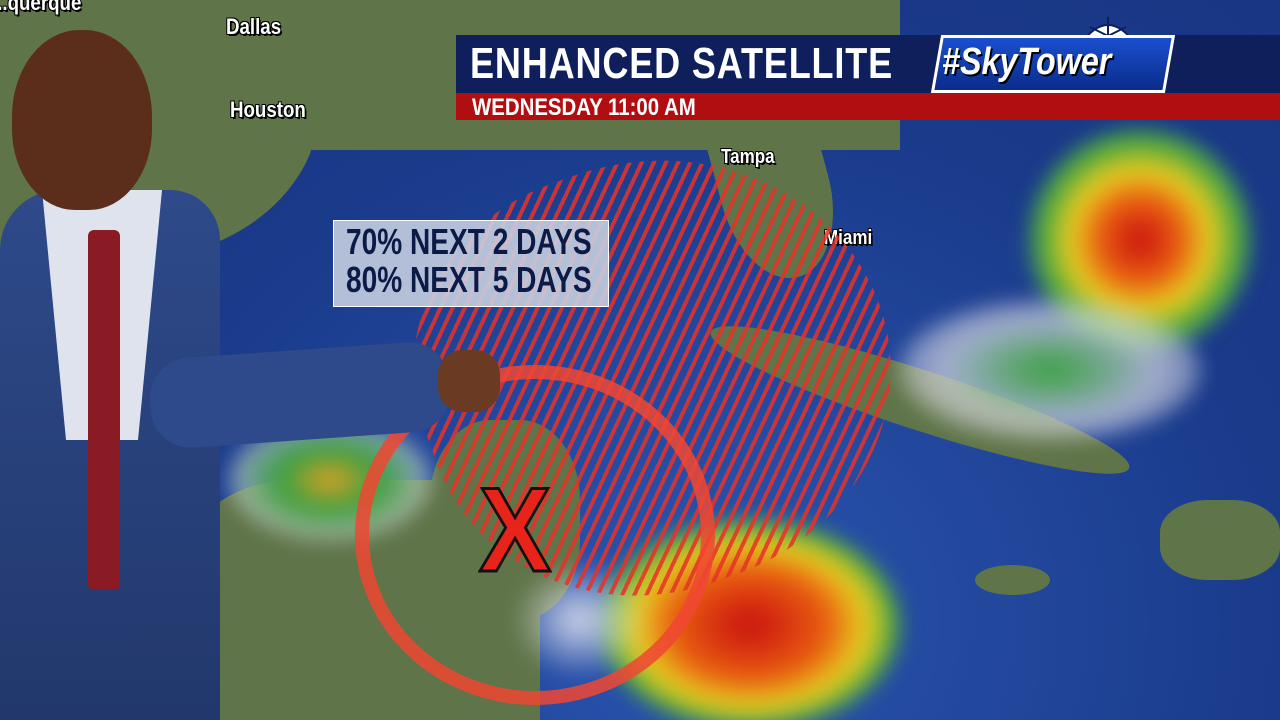 This screenshot has height=720, width=1280. Describe the element at coordinates (1050, 370) in the screenshot. I see `cloud-cover-bahamas` at that location.